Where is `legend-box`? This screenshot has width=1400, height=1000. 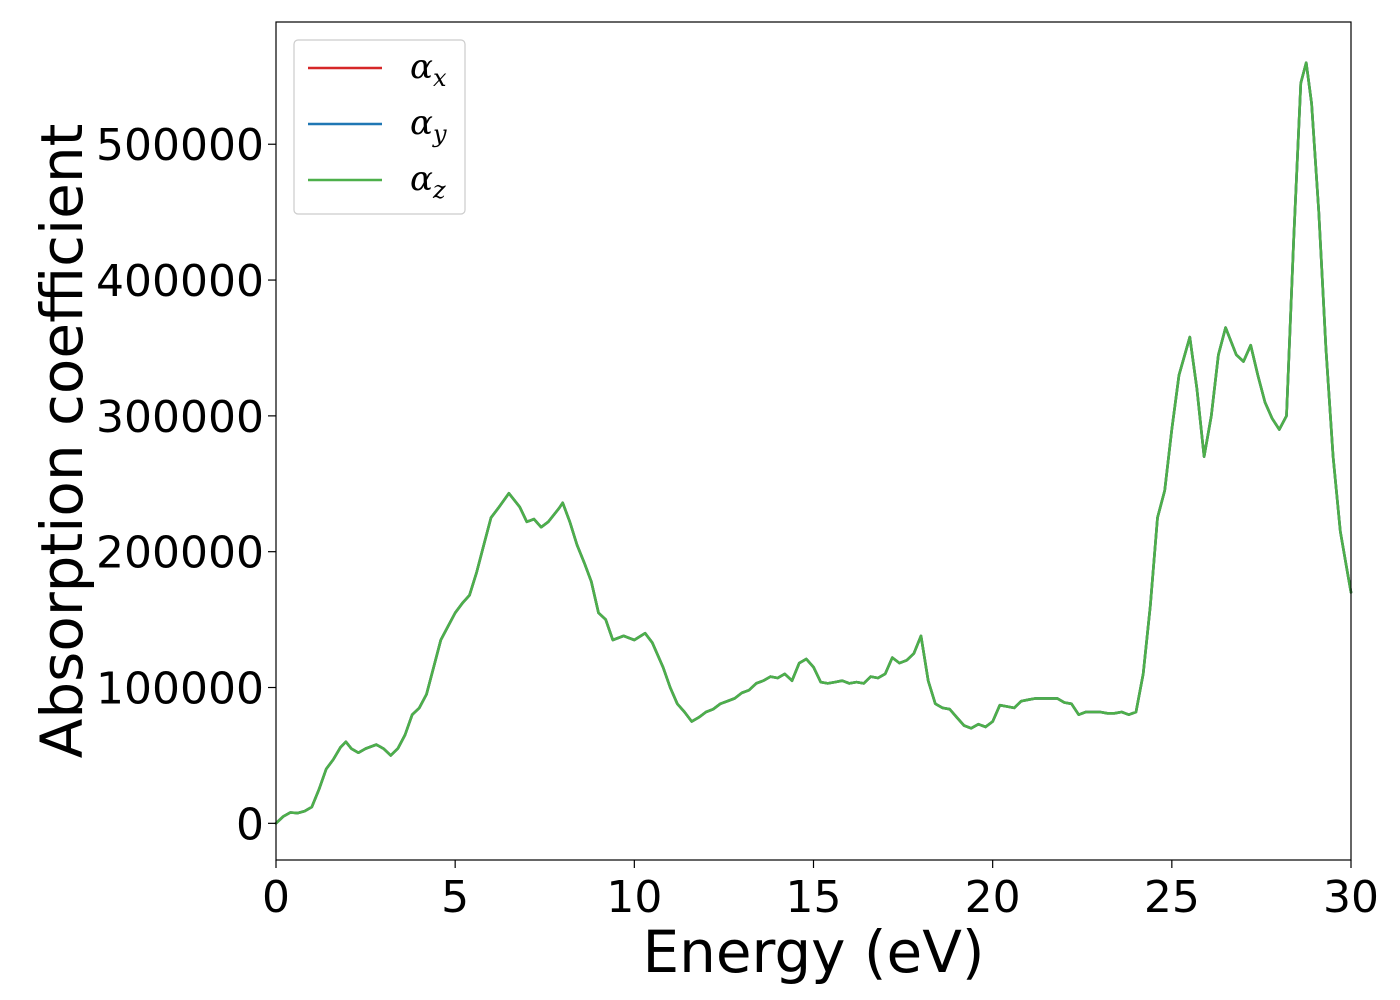
legend-box is located at coordinates (379, 127).